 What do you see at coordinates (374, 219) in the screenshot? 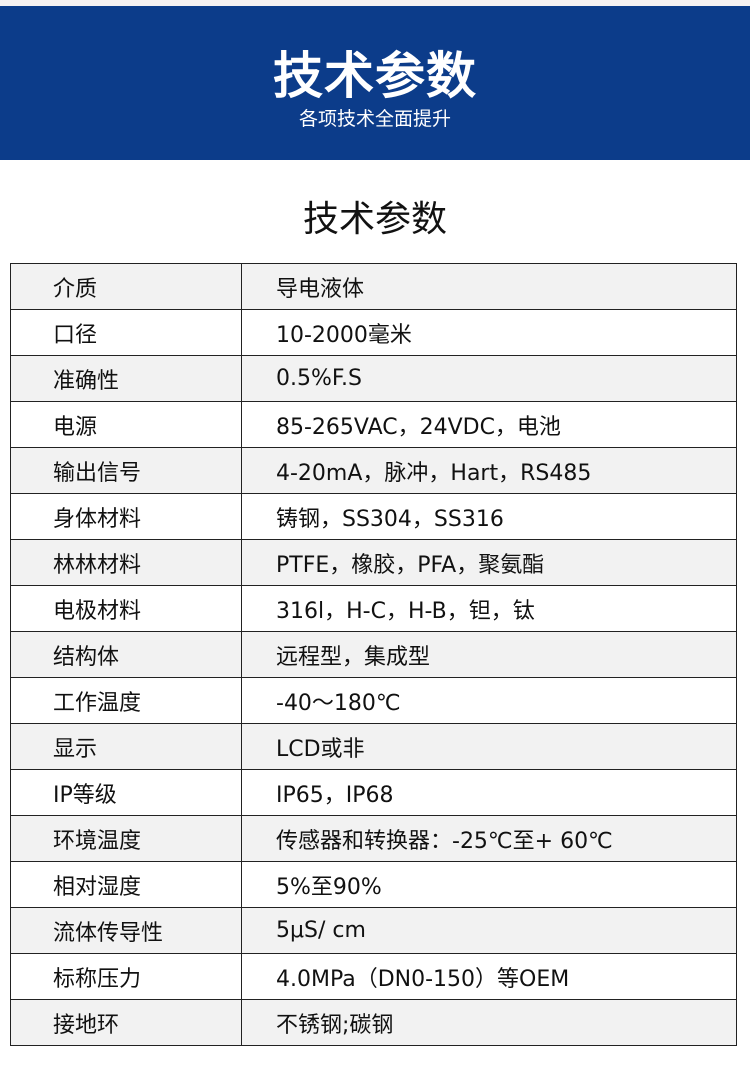
I see `section-heading: 技术参数` at bounding box center [374, 219].